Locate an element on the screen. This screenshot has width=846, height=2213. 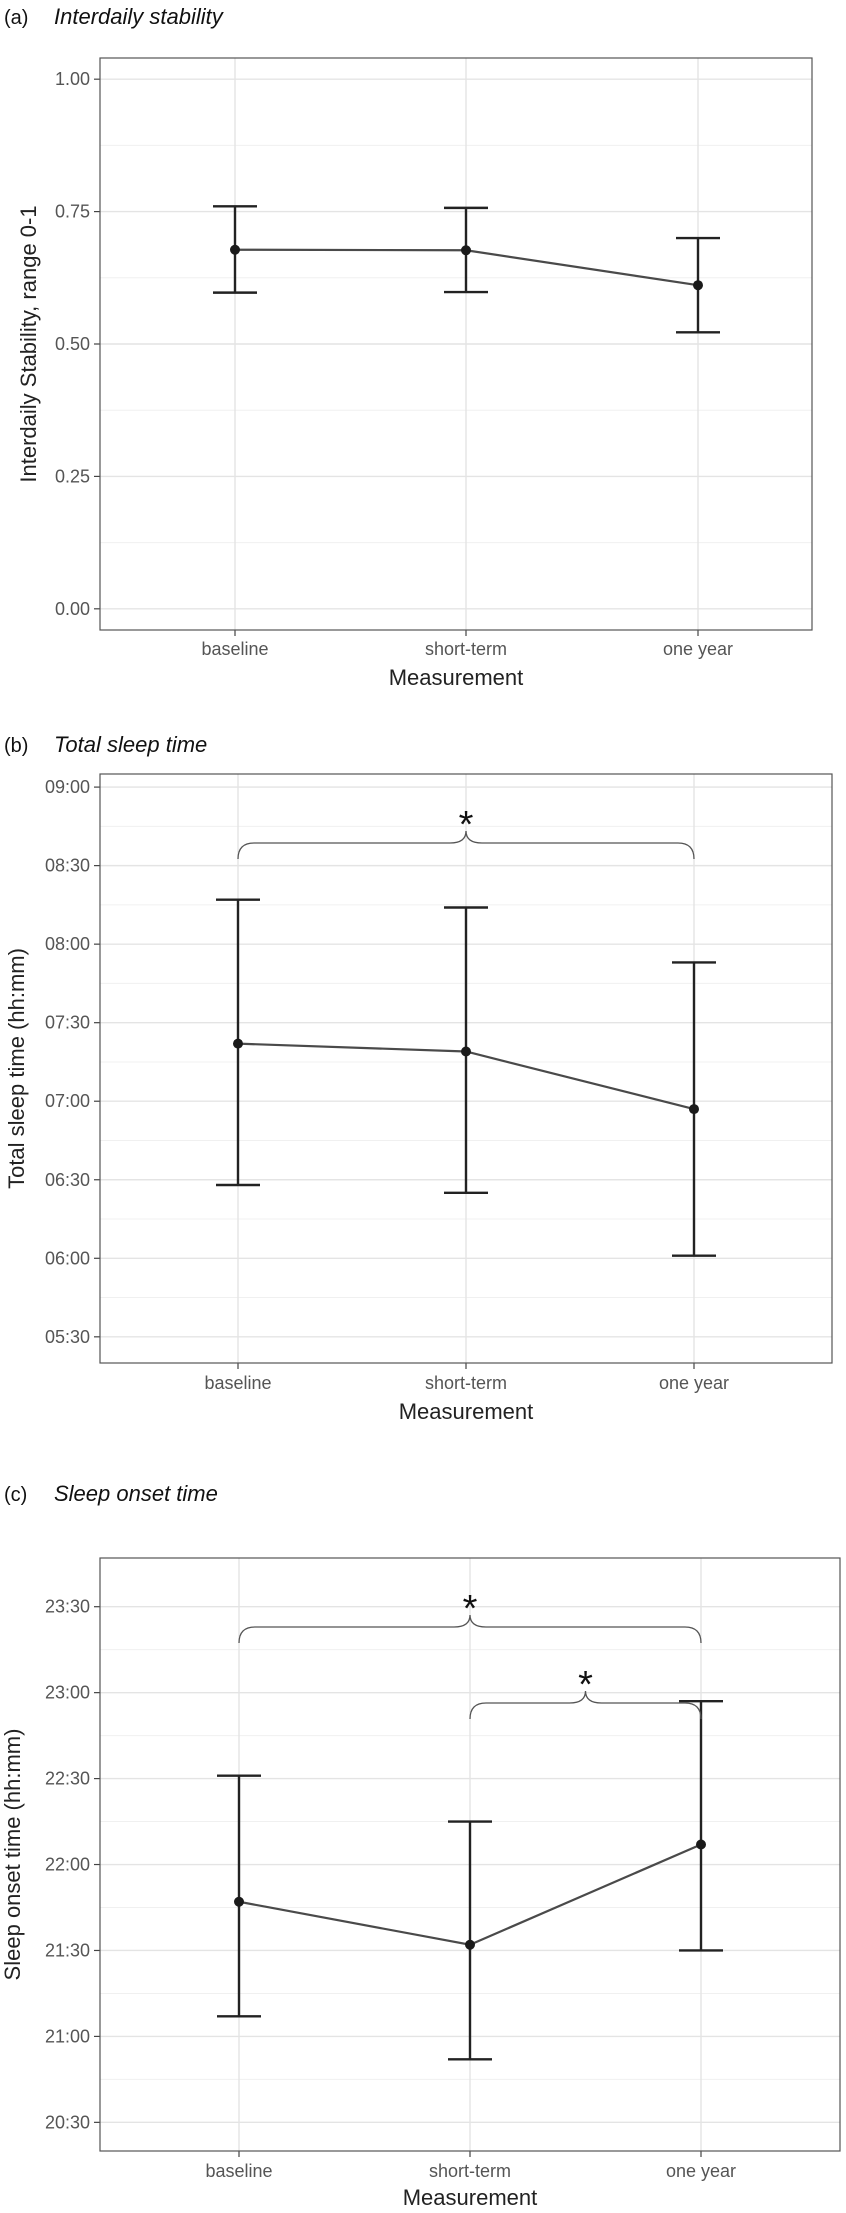
y-tick-label: 07:00 is located at coordinates (67, 1101).